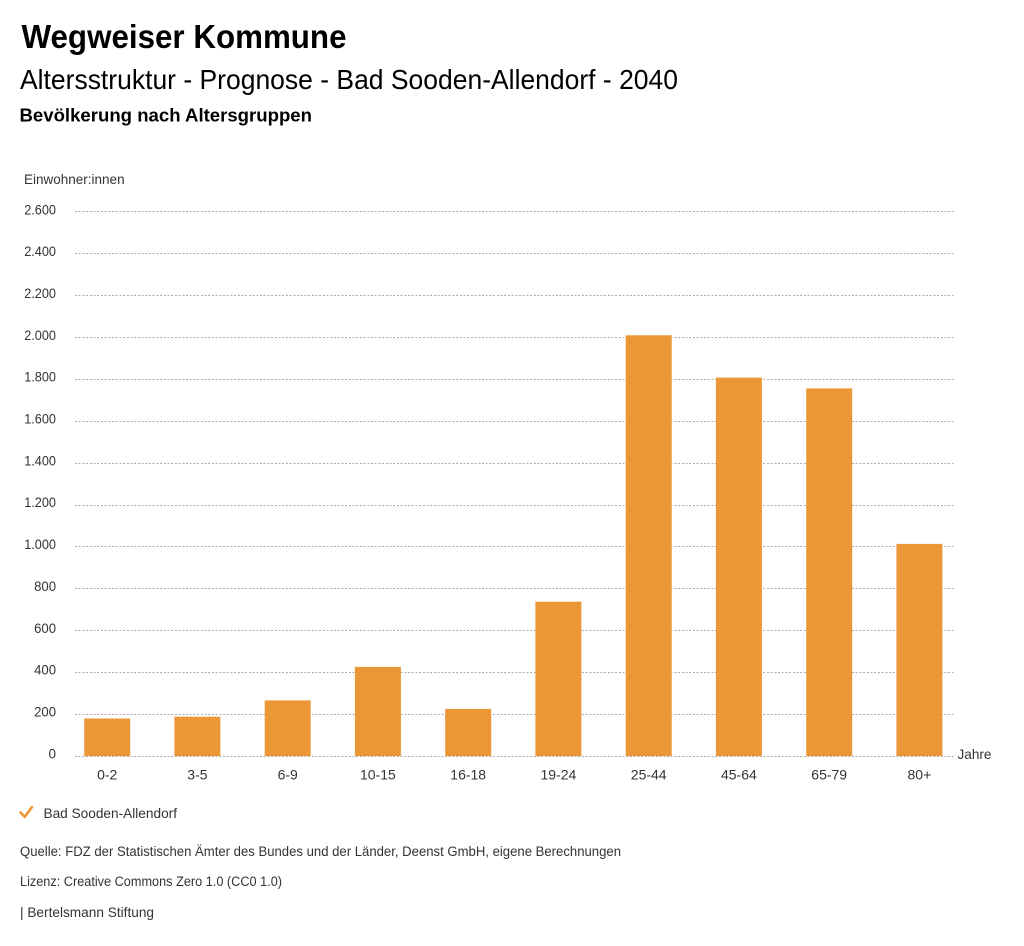  I want to click on svg-text: 1.800, so click(40, 377).